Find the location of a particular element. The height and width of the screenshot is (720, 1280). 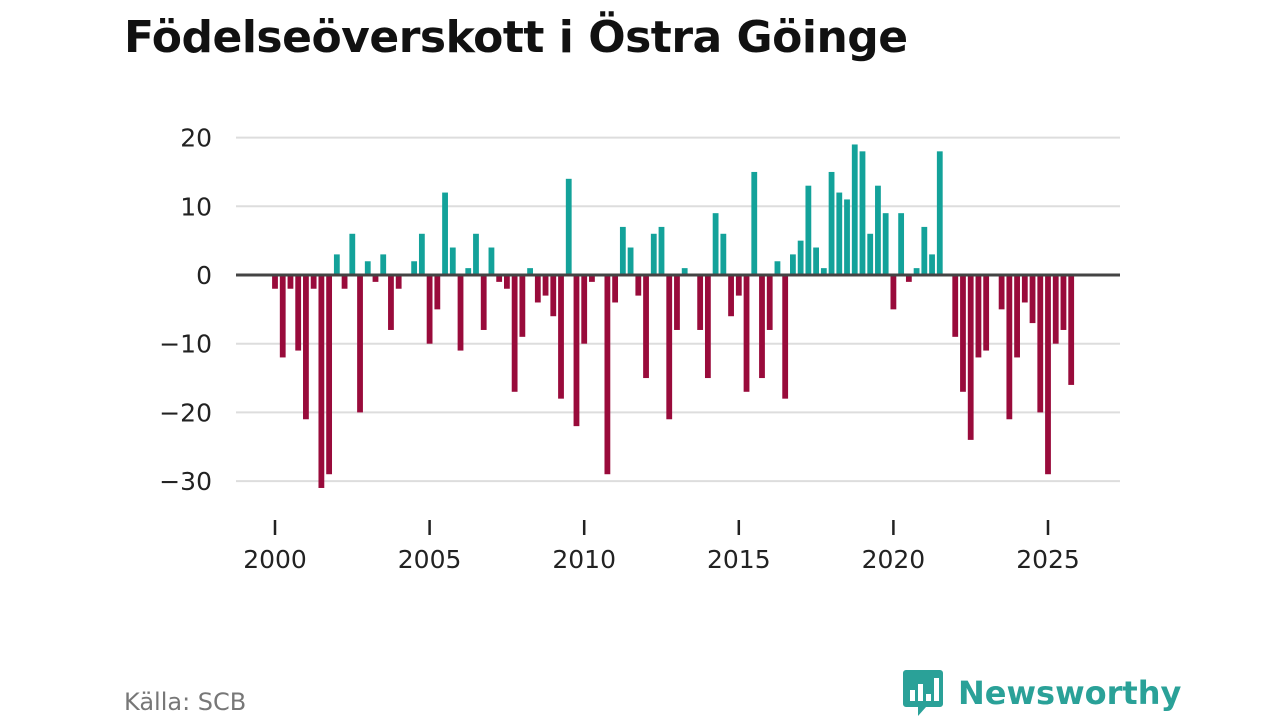

chart-title: Födelseöverskott i Östra Göinge is located at coordinates (516, 37).